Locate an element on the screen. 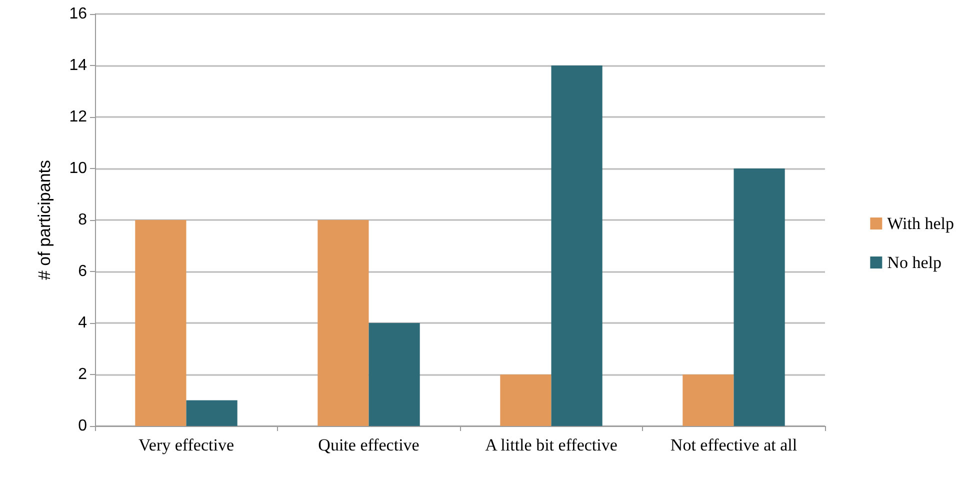  y-axis-title: # of participants is located at coordinates (44, 220).